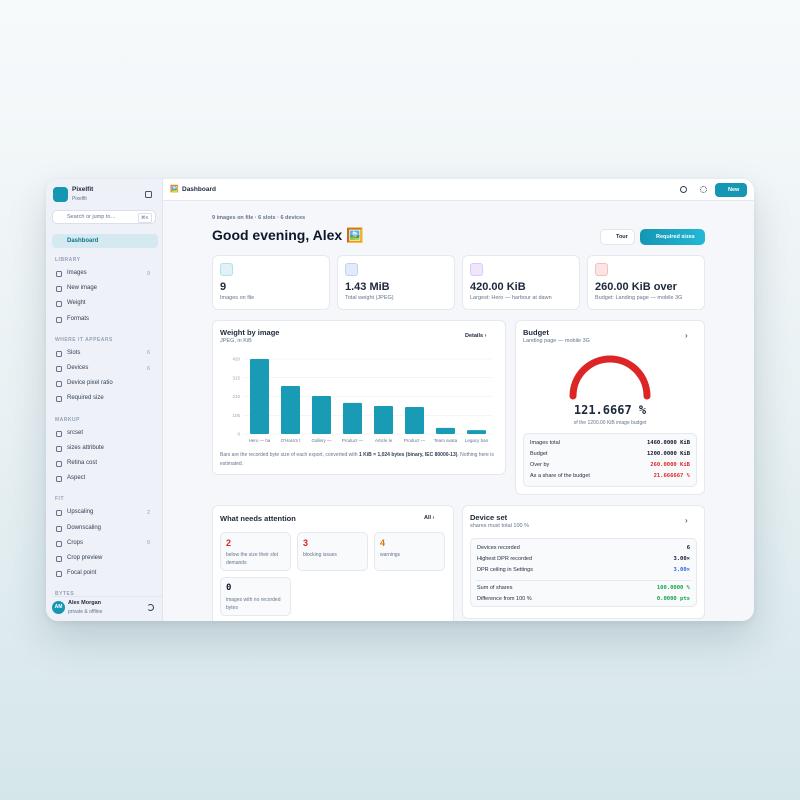  I want to click on y-tick-label: 0, so click(238, 434).